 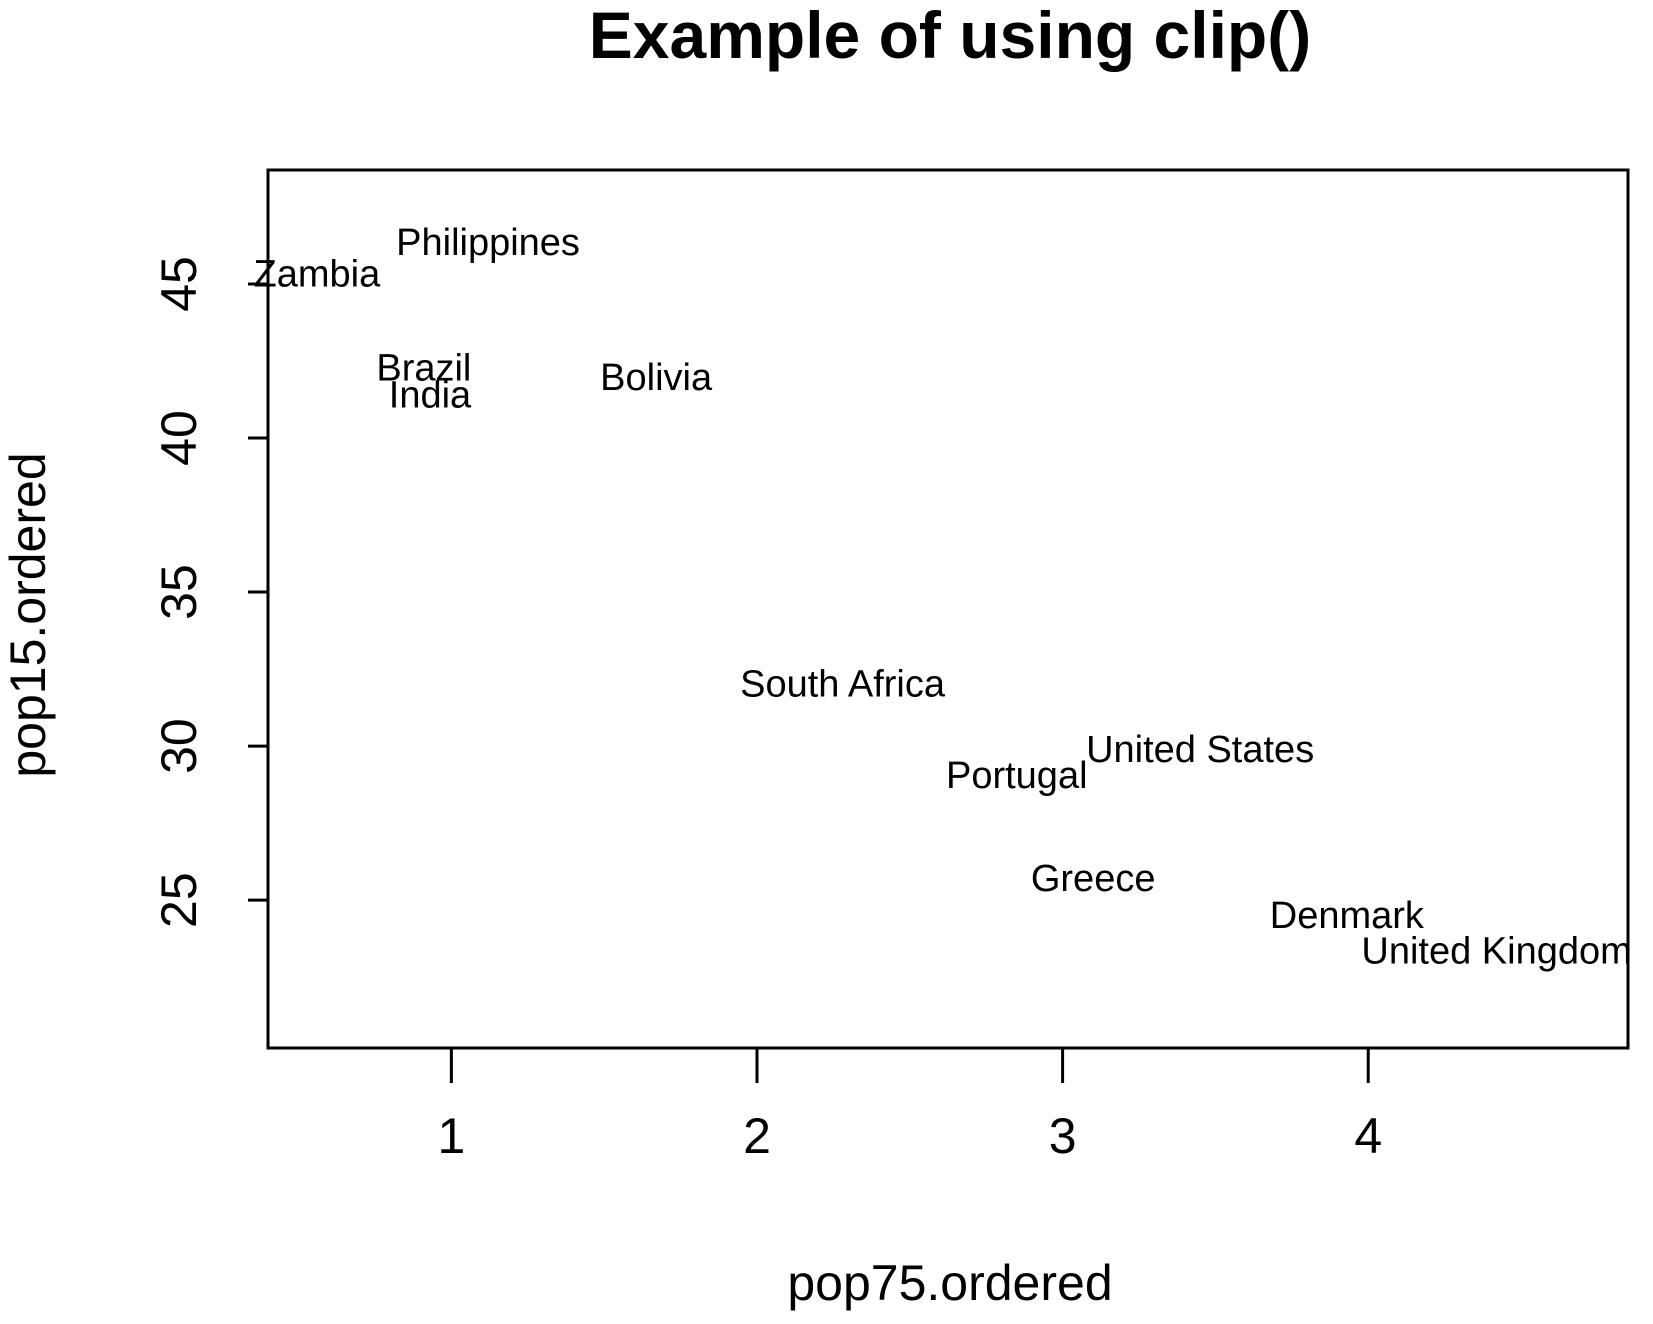 I want to click on y-tick-label: 35, so click(x=179, y=592).